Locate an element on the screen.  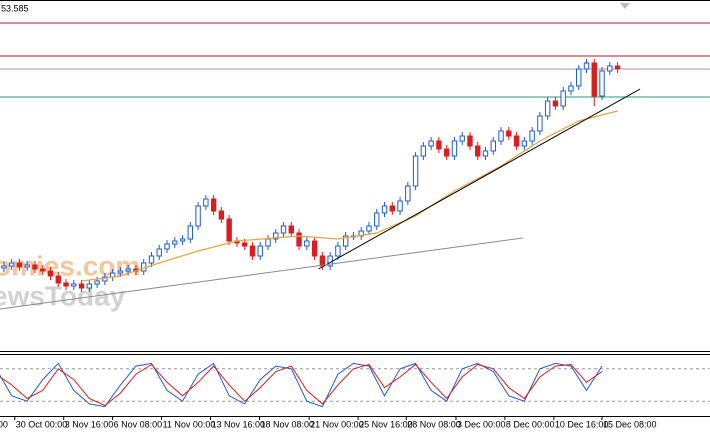
x-tick-label: 13 Nov 16:00 is located at coordinates (239, 424).